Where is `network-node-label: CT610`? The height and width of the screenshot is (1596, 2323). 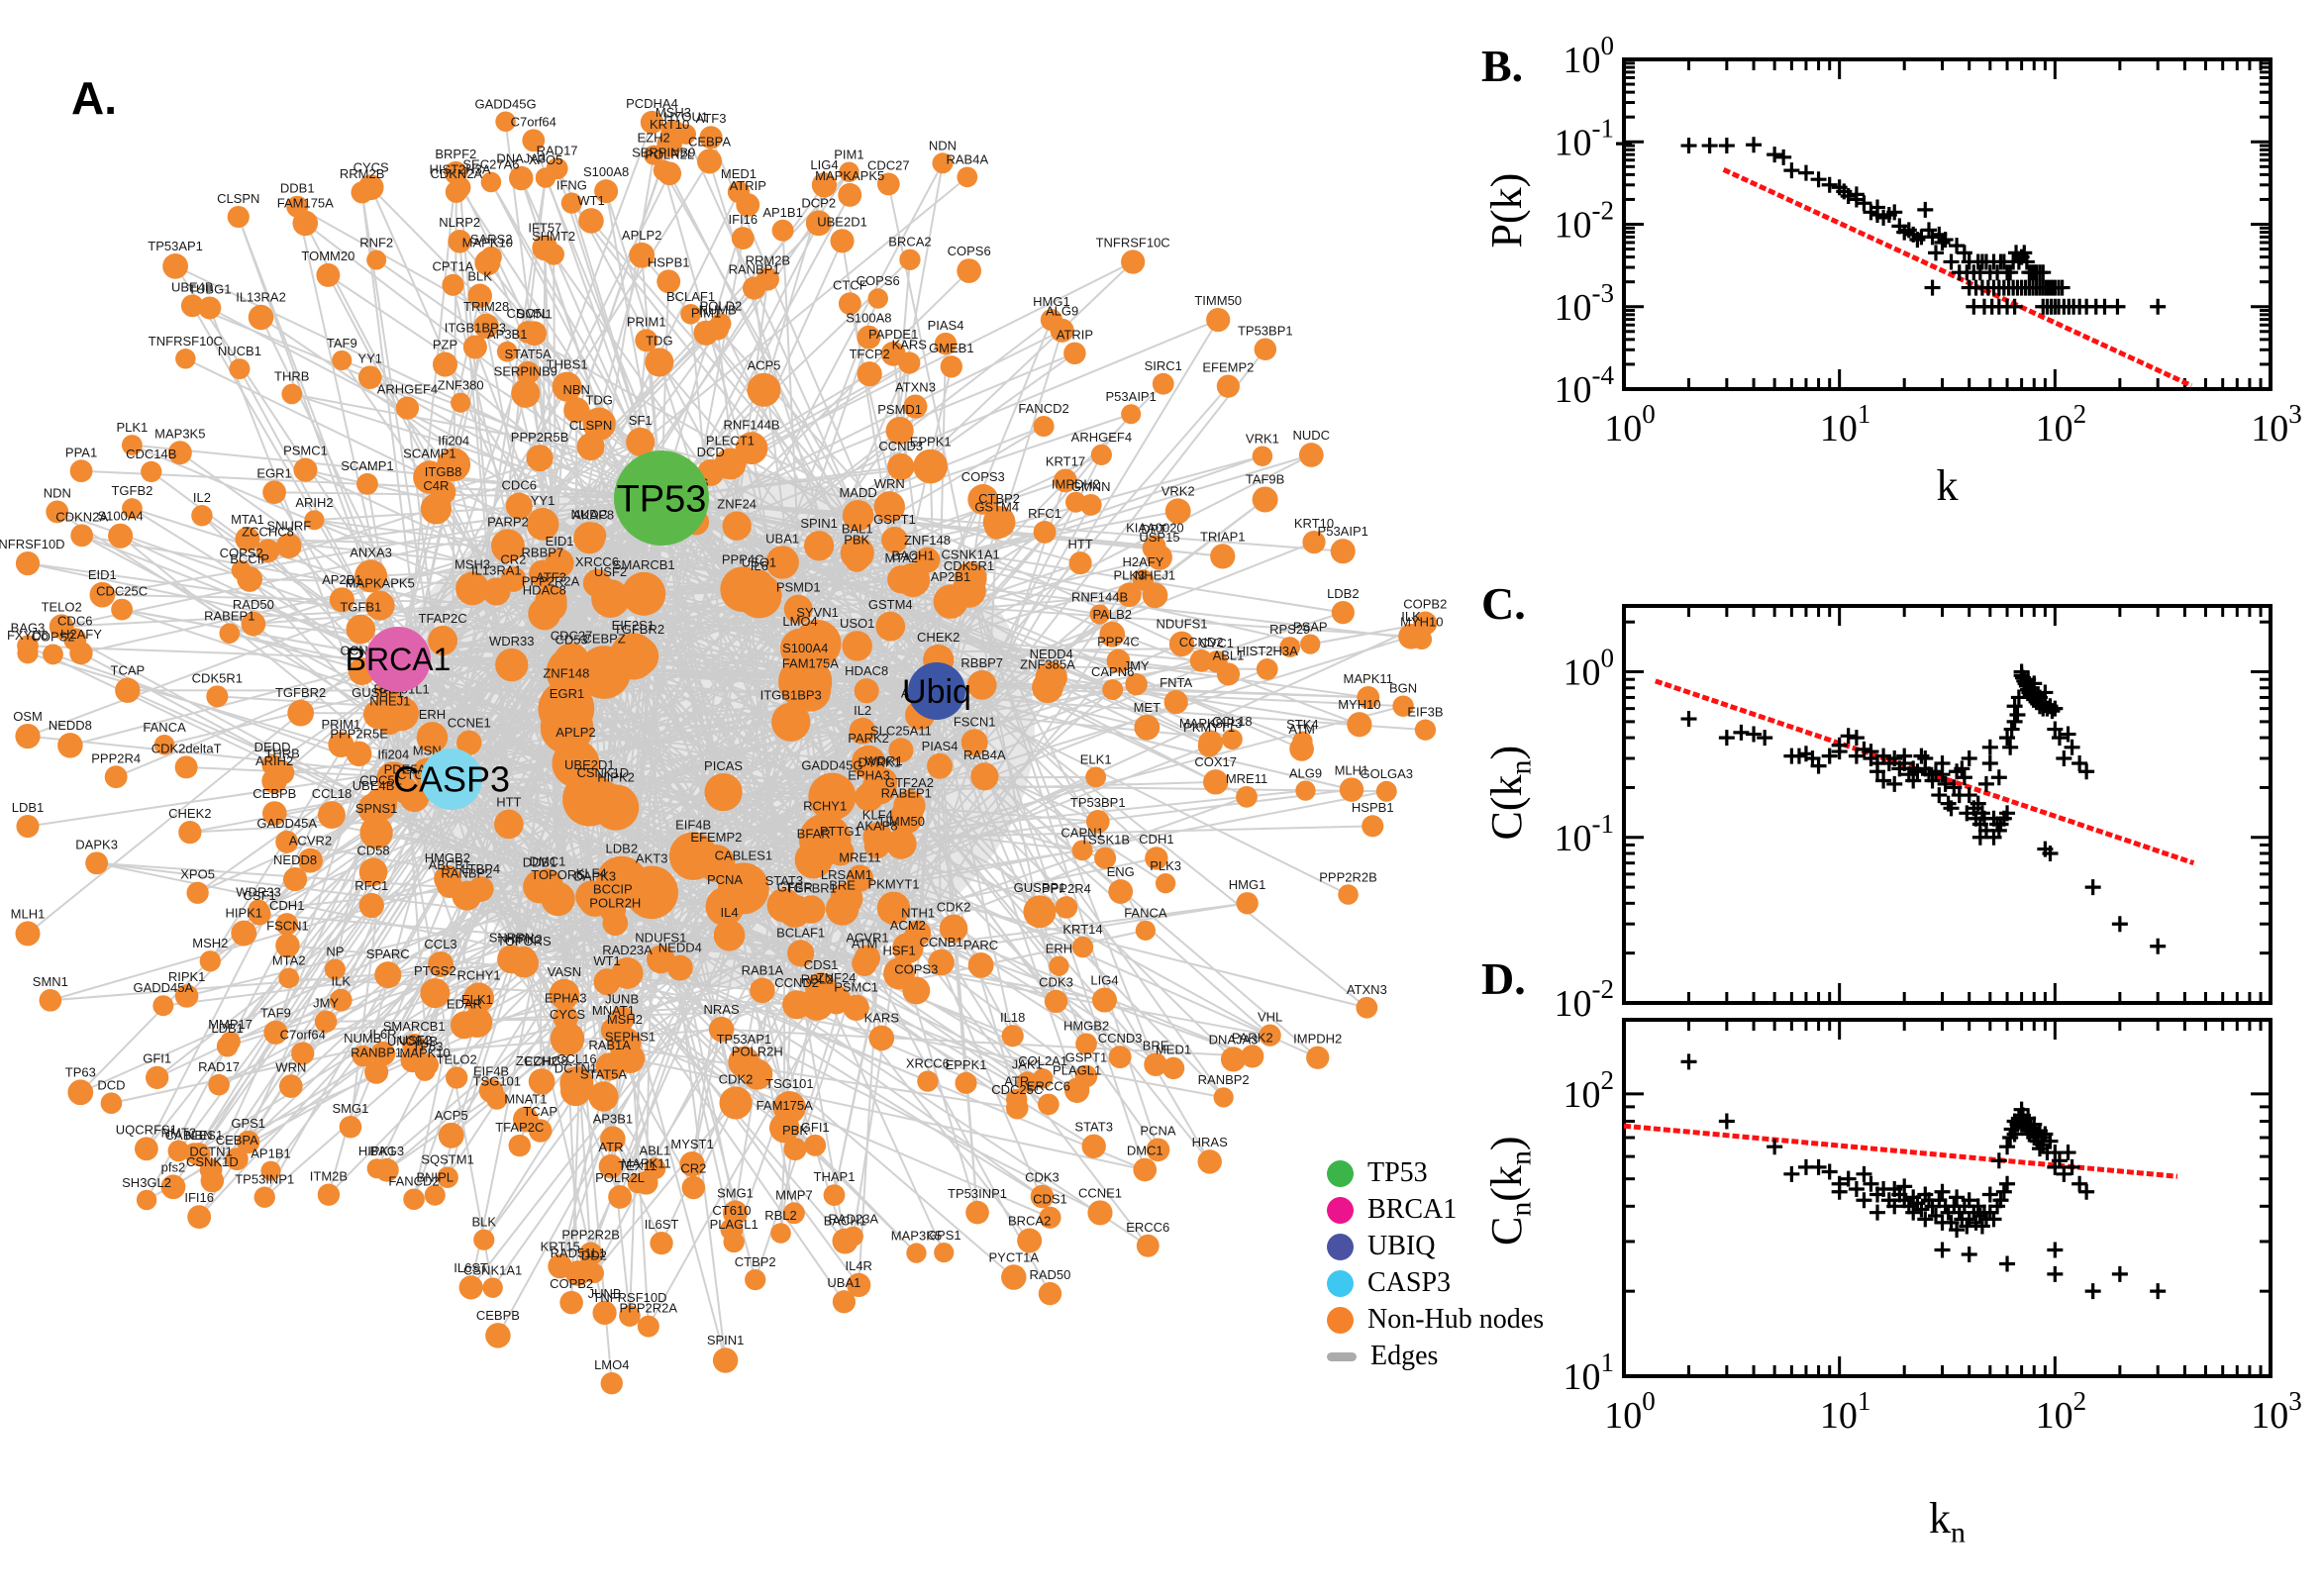
network-node-label: CT610 is located at coordinates (731, 1210).